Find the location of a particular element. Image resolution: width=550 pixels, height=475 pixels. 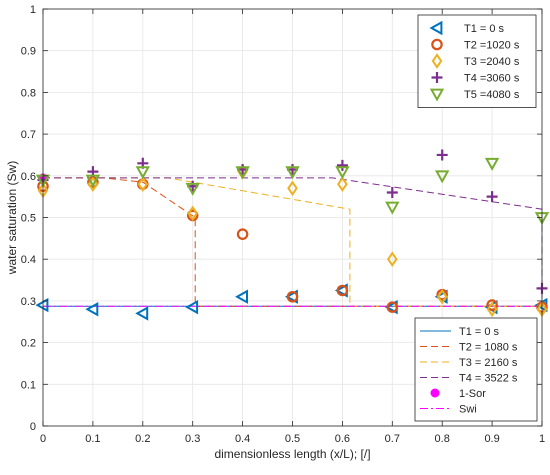

legend-line-label: T2 = 1080 s is located at coordinates (488, 348).